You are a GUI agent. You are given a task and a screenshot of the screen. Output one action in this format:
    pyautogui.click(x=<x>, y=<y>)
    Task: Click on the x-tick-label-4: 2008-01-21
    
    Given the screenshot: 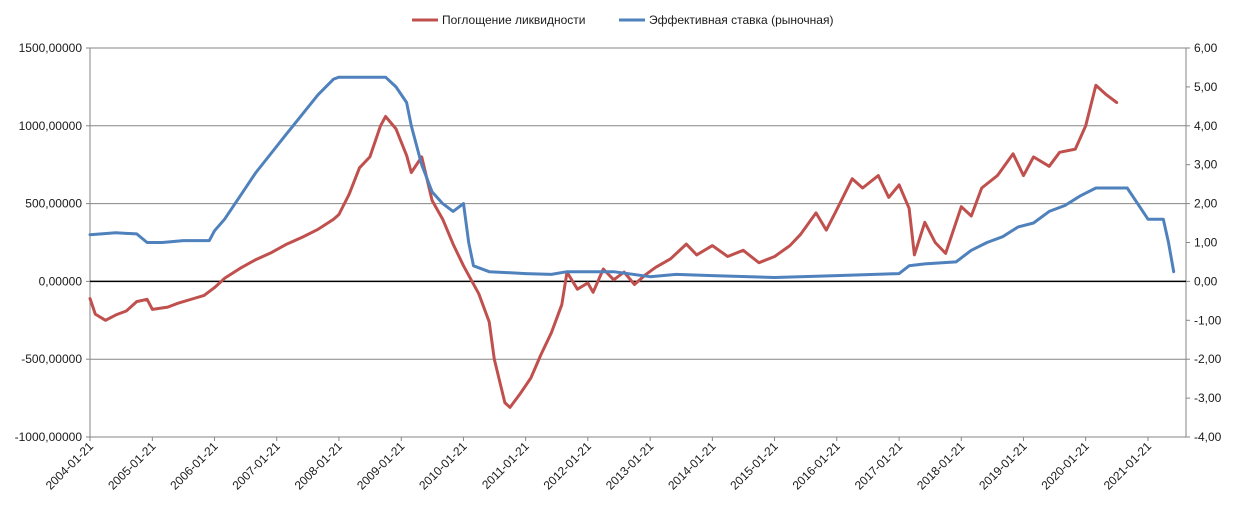 What is the action you would take?
    pyautogui.click(x=319, y=466)
    